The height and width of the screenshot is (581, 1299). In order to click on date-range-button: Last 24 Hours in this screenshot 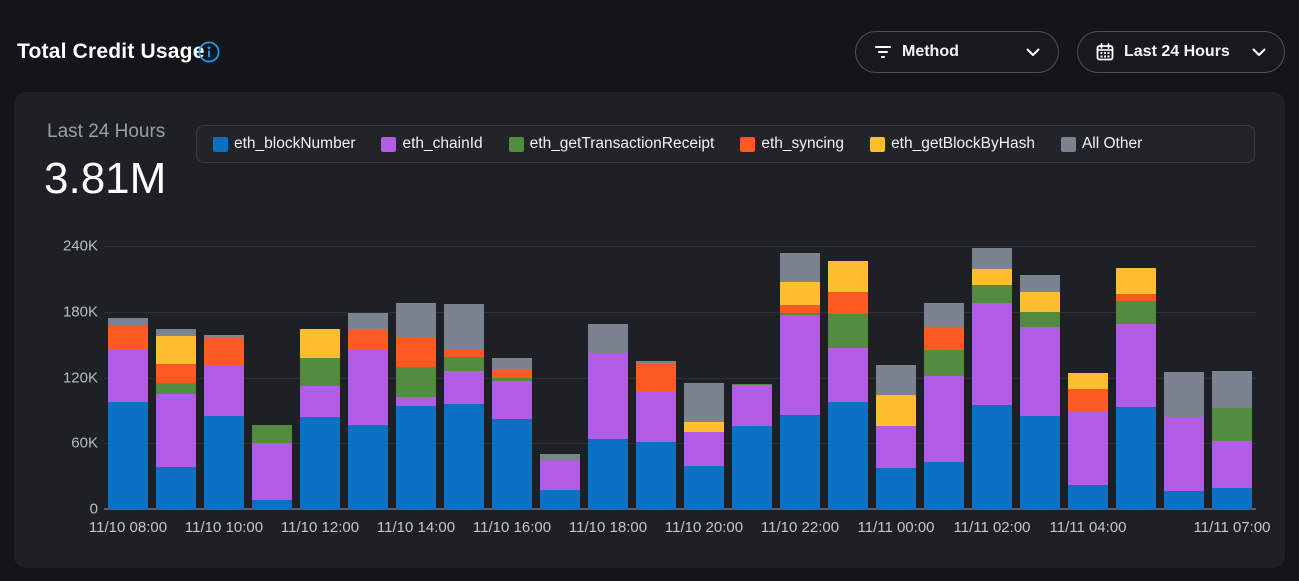, I will do `click(1181, 52)`.